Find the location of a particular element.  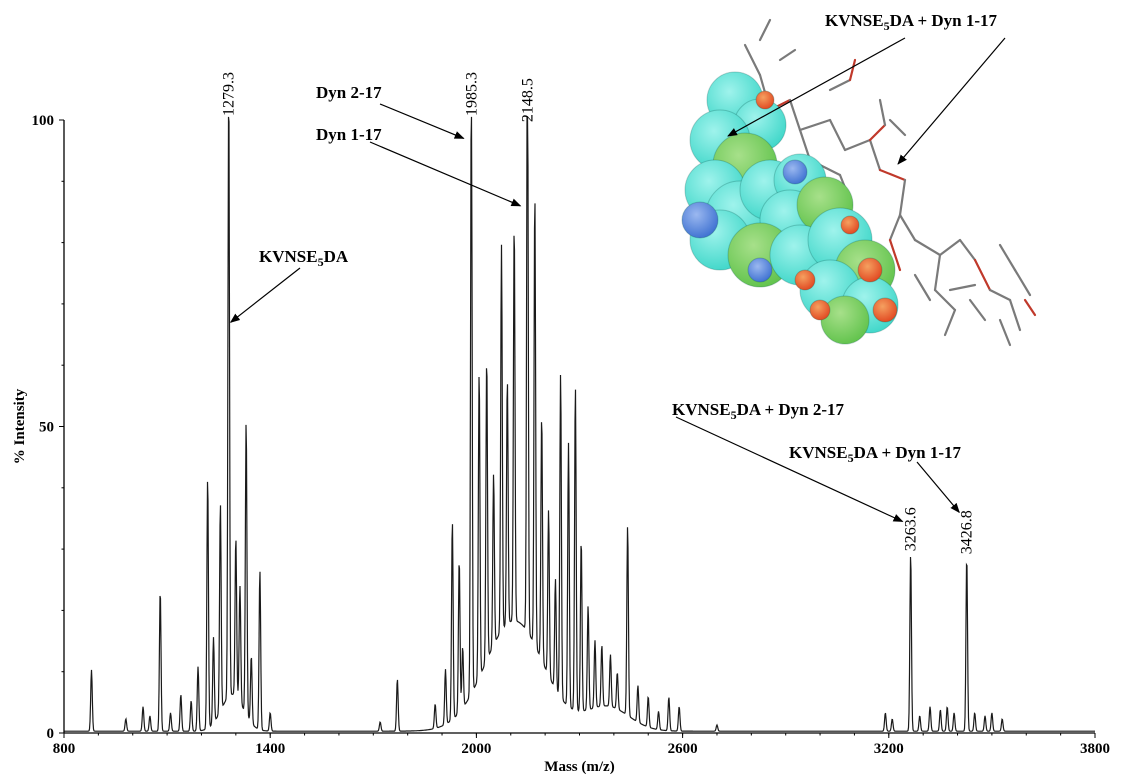

annotation-label: KVNSE5DA is located at coordinates (304, 258).